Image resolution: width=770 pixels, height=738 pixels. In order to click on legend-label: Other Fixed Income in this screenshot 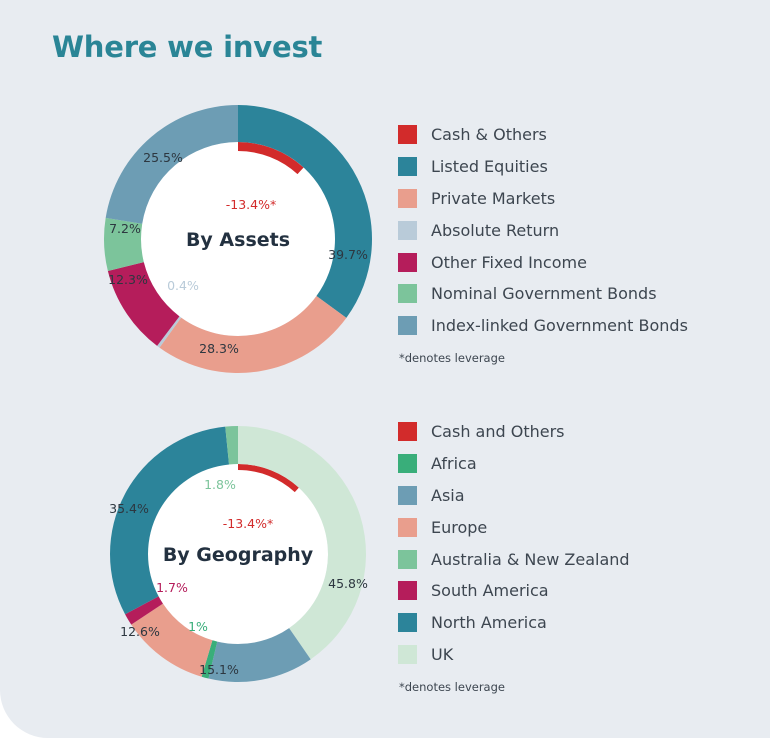, I will do `click(509, 262)`.